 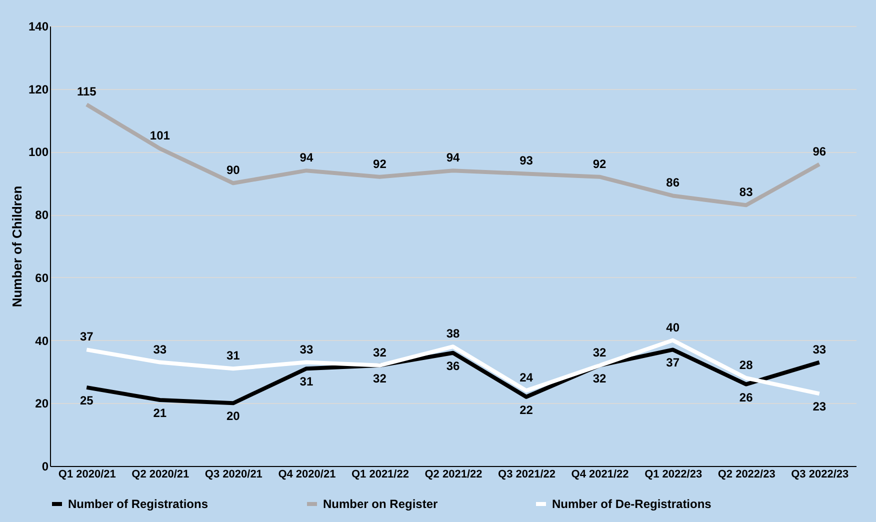 What do you see at coordinates (42, 277) in the screenshot?
I see `y-tick-label: 60` at bounding box center [42, 277].